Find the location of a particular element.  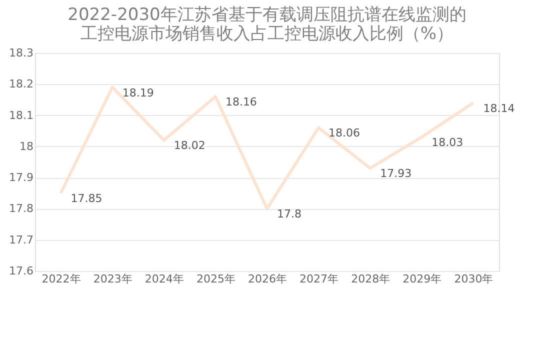

y-tick-label: 17.8 is located at coordinates (21, 209).